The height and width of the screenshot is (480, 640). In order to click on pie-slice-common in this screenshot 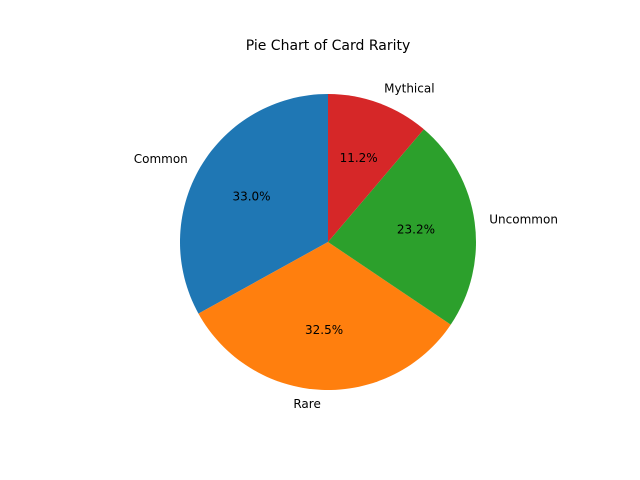, I will do `click(253, 204)`.